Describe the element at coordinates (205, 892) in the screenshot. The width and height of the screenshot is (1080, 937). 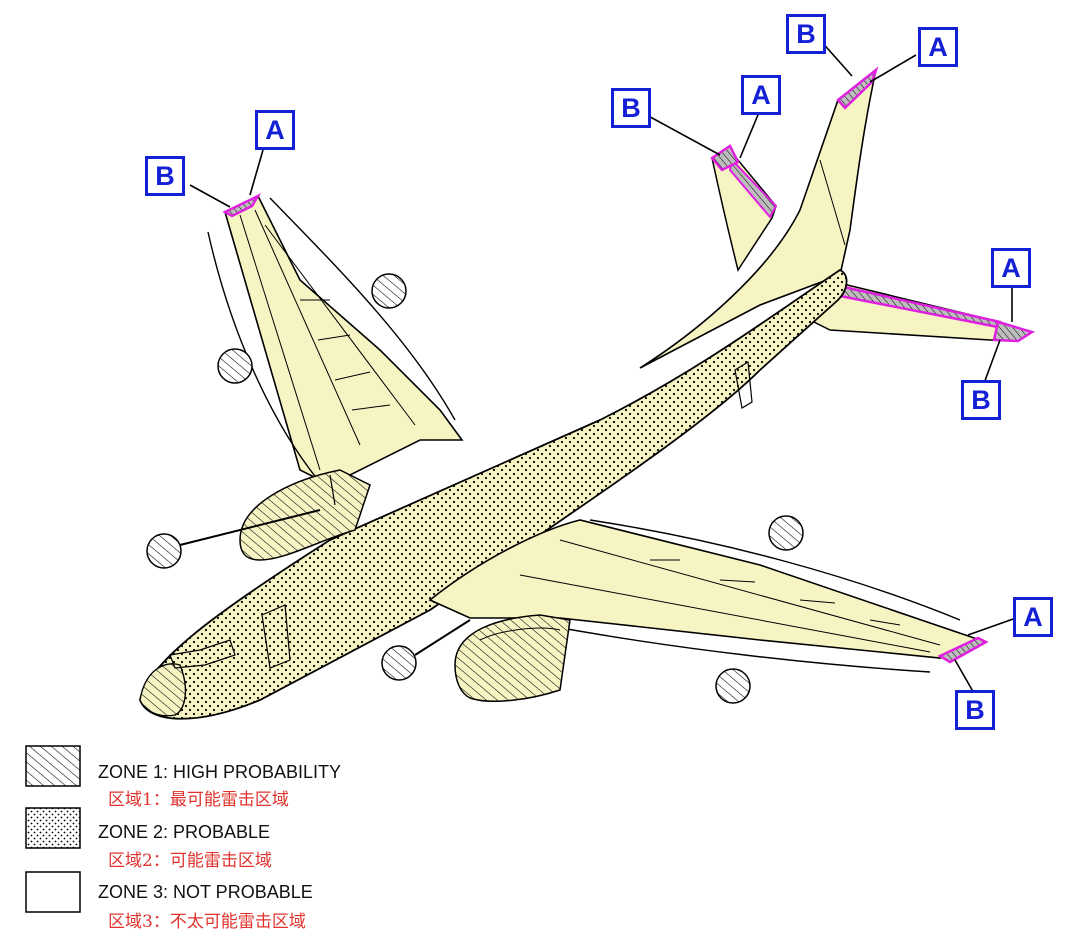
I see `legend-zone3-label: ZONE 3: NOT PROBABLE` at that location.